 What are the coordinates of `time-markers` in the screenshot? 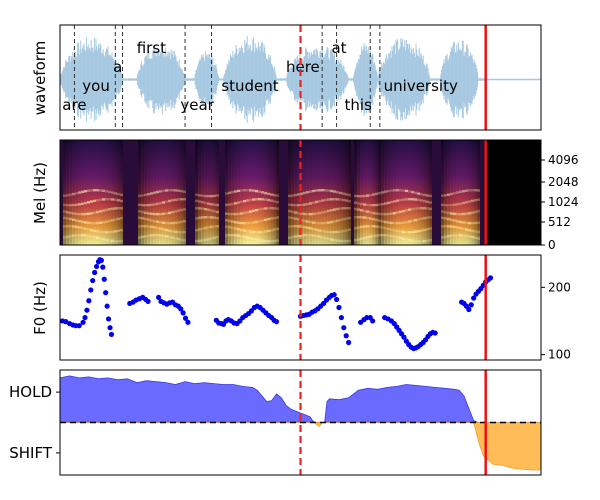 It's located at (393, 422).